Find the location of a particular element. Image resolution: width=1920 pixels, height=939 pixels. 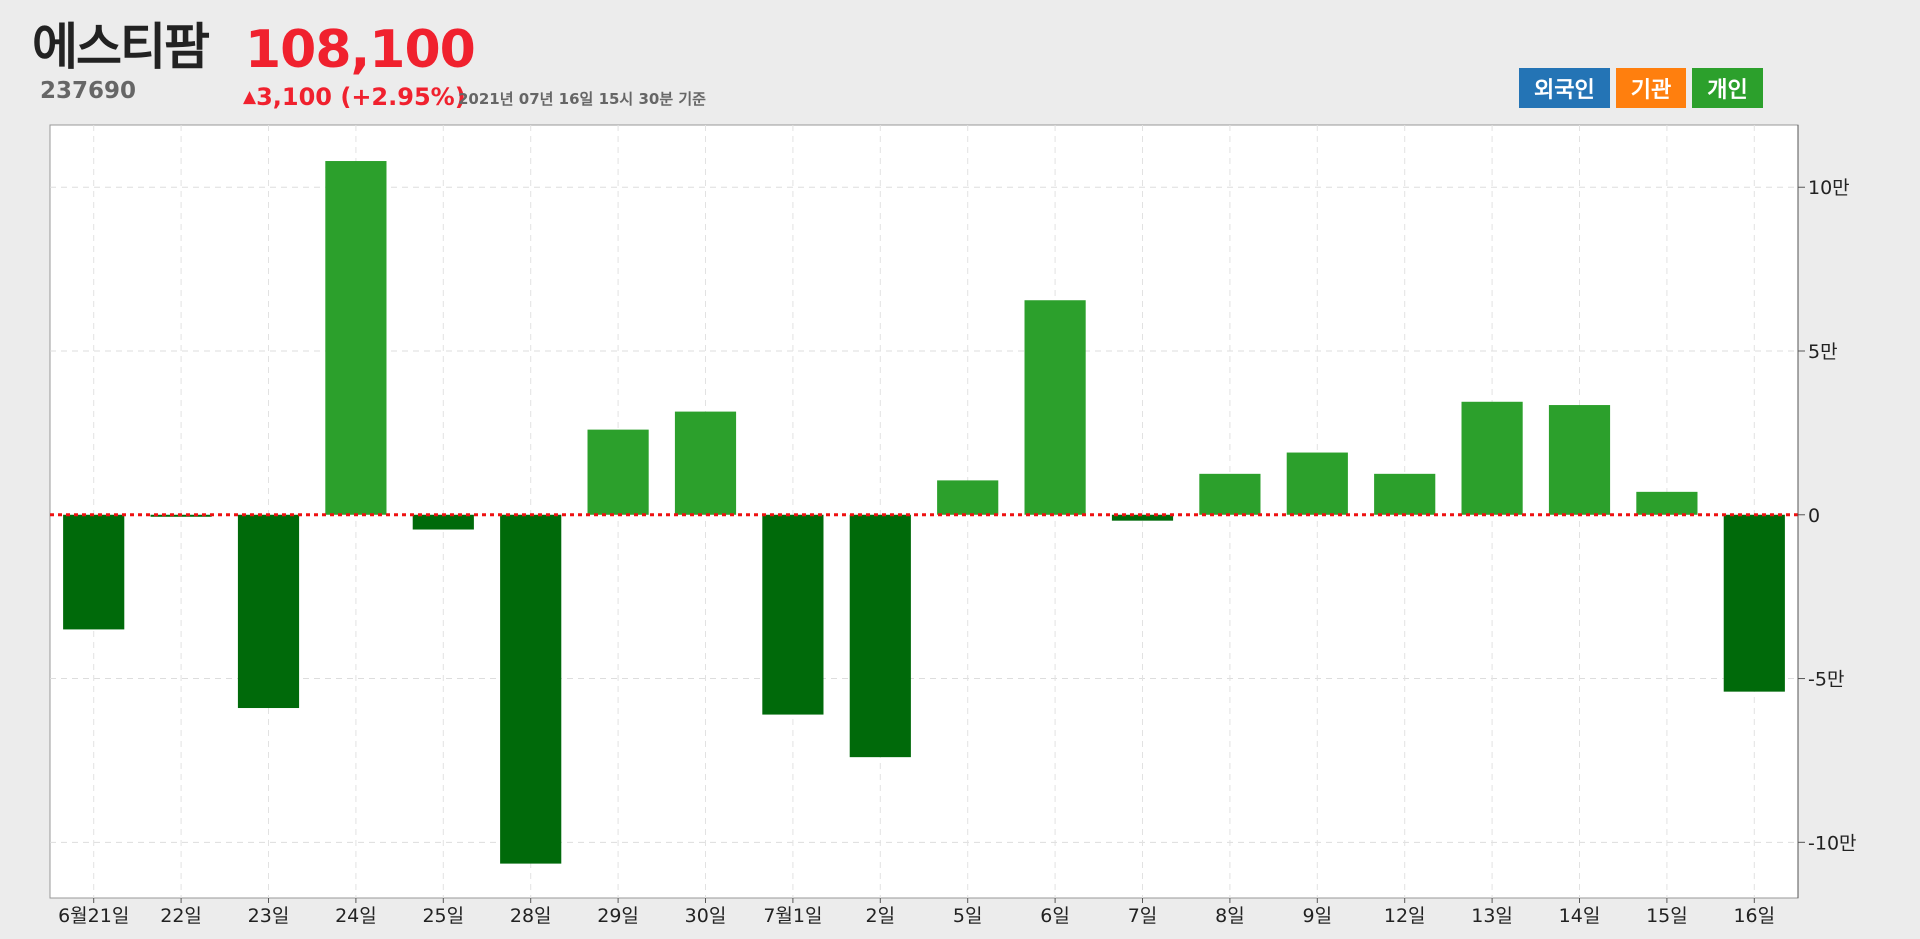

up-arrow-icon: ▲ is located at coordinates (250, 97).